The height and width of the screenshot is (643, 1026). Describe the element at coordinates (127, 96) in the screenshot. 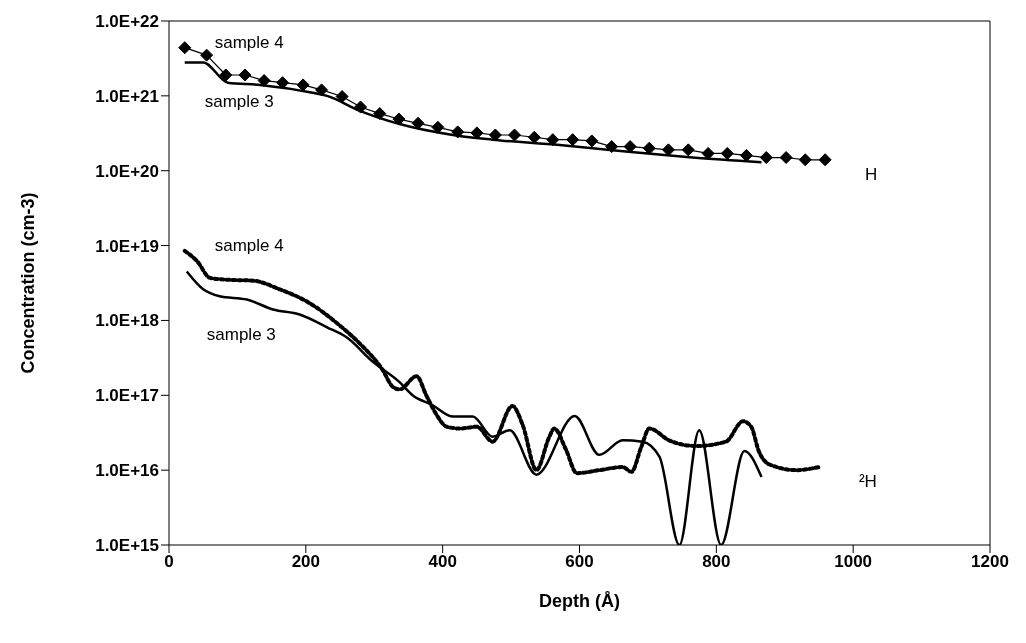

I see `y-tick-label: 1.0E+21` at that location.